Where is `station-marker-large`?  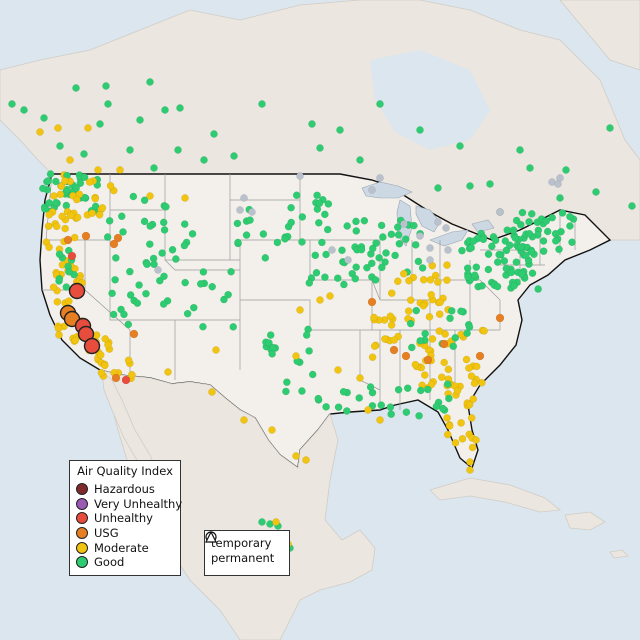 station-marker-large is located at coordinates (77, 291).